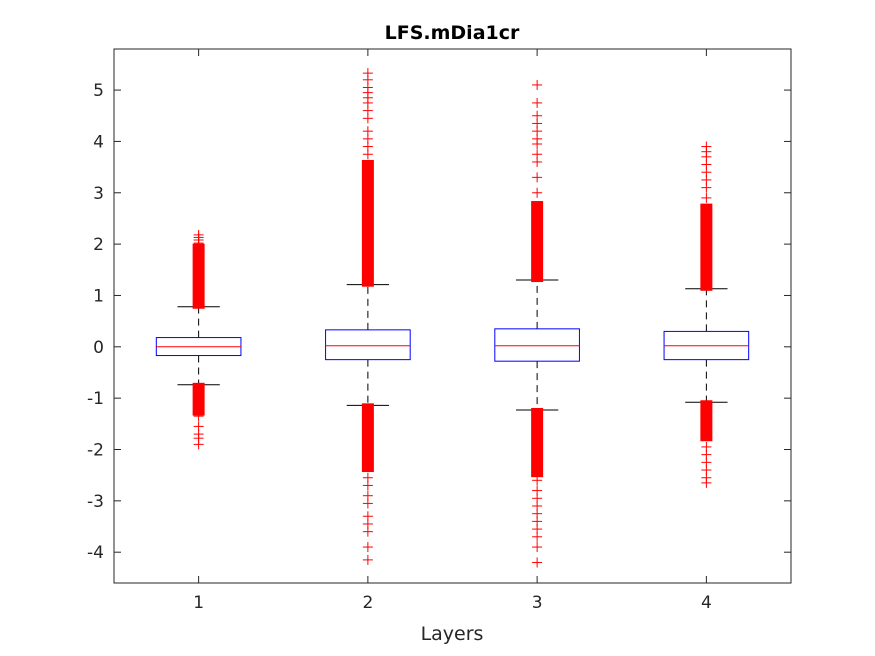  I want to click on y-tick-label: -1, so click(95, 399).